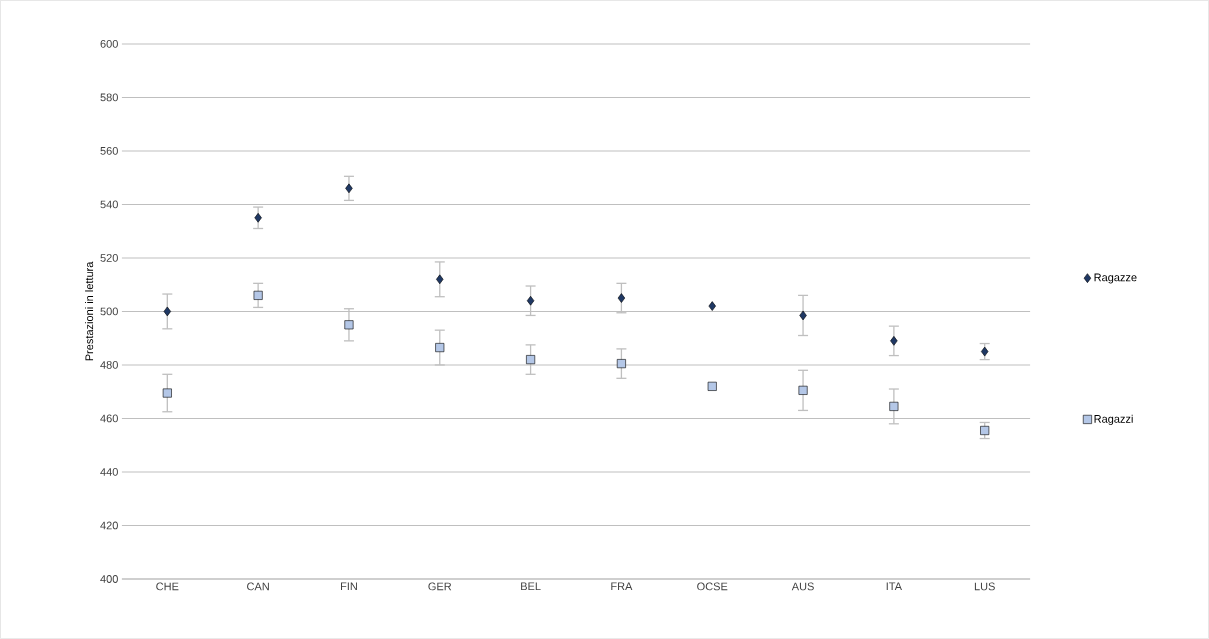 This screenshot has width=1209, height=639. Describe the element at coordinates (984, 586) in the screenshot. I see `x-tick-label: LUS` at that location.